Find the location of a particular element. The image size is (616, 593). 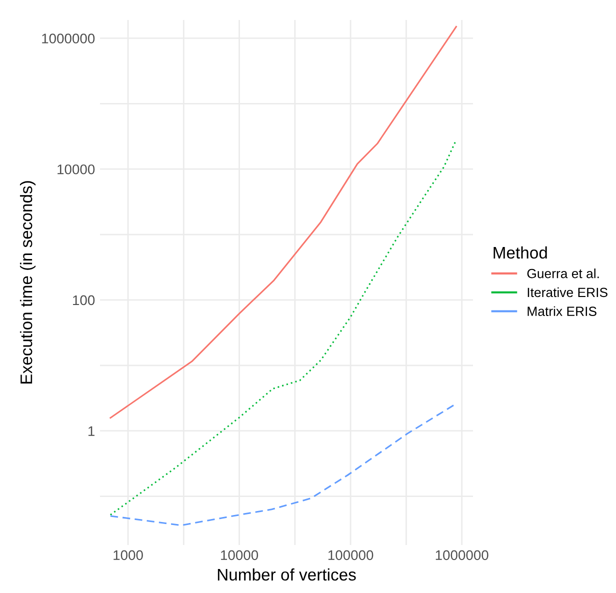

x-tick-label: 1000000 is located at coordinates (462, 555).